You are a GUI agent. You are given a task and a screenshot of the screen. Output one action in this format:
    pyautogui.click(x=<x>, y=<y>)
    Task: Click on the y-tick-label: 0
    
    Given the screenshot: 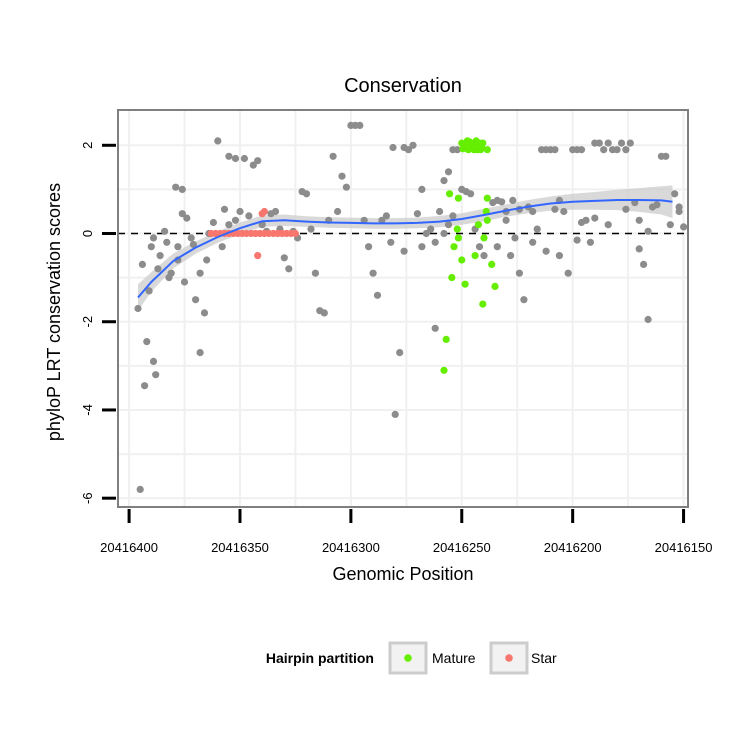 What is the action you would take?
    pyautogui.click(x=87, y=233)
    